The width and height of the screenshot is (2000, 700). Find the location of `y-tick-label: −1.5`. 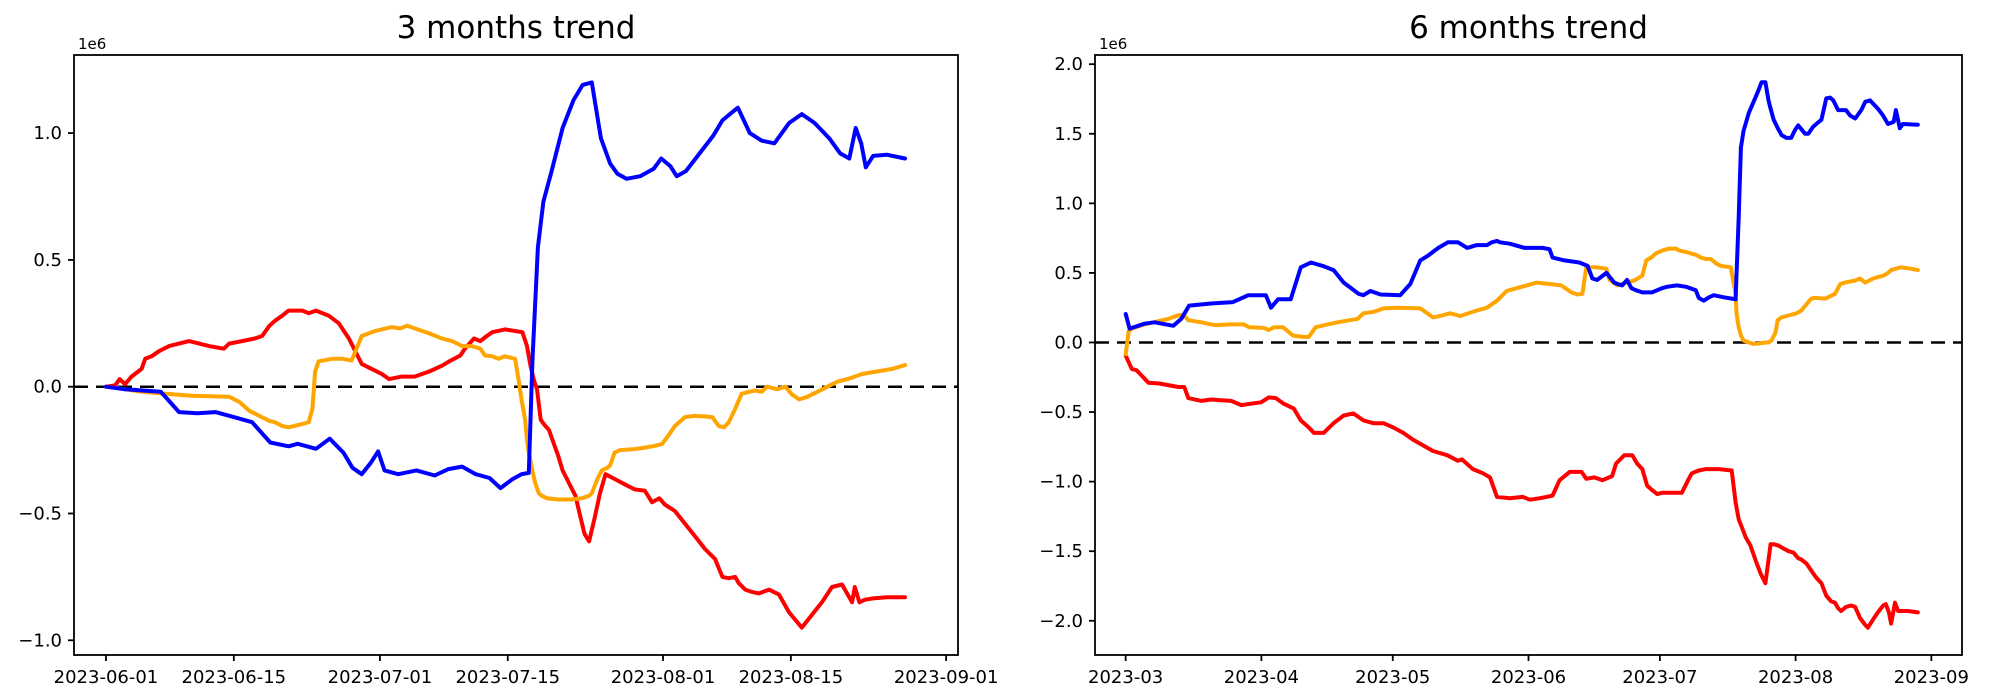

y-tick-label: −1.5 is located at coordinates (1061, 551).